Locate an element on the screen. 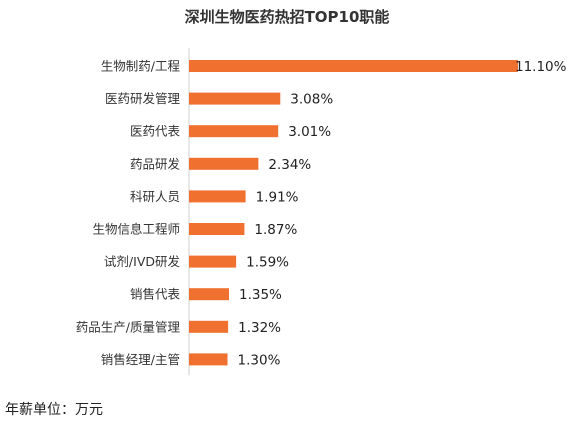 This screenshot has width=574, height=428. value-label: 1.59% is located at coordinates (267, 263).